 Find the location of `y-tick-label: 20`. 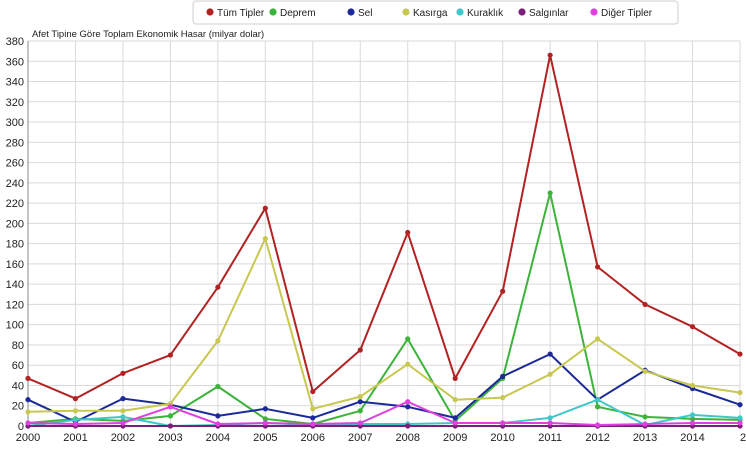

y-tick-label: 20 is located at coordinates (18, 407).